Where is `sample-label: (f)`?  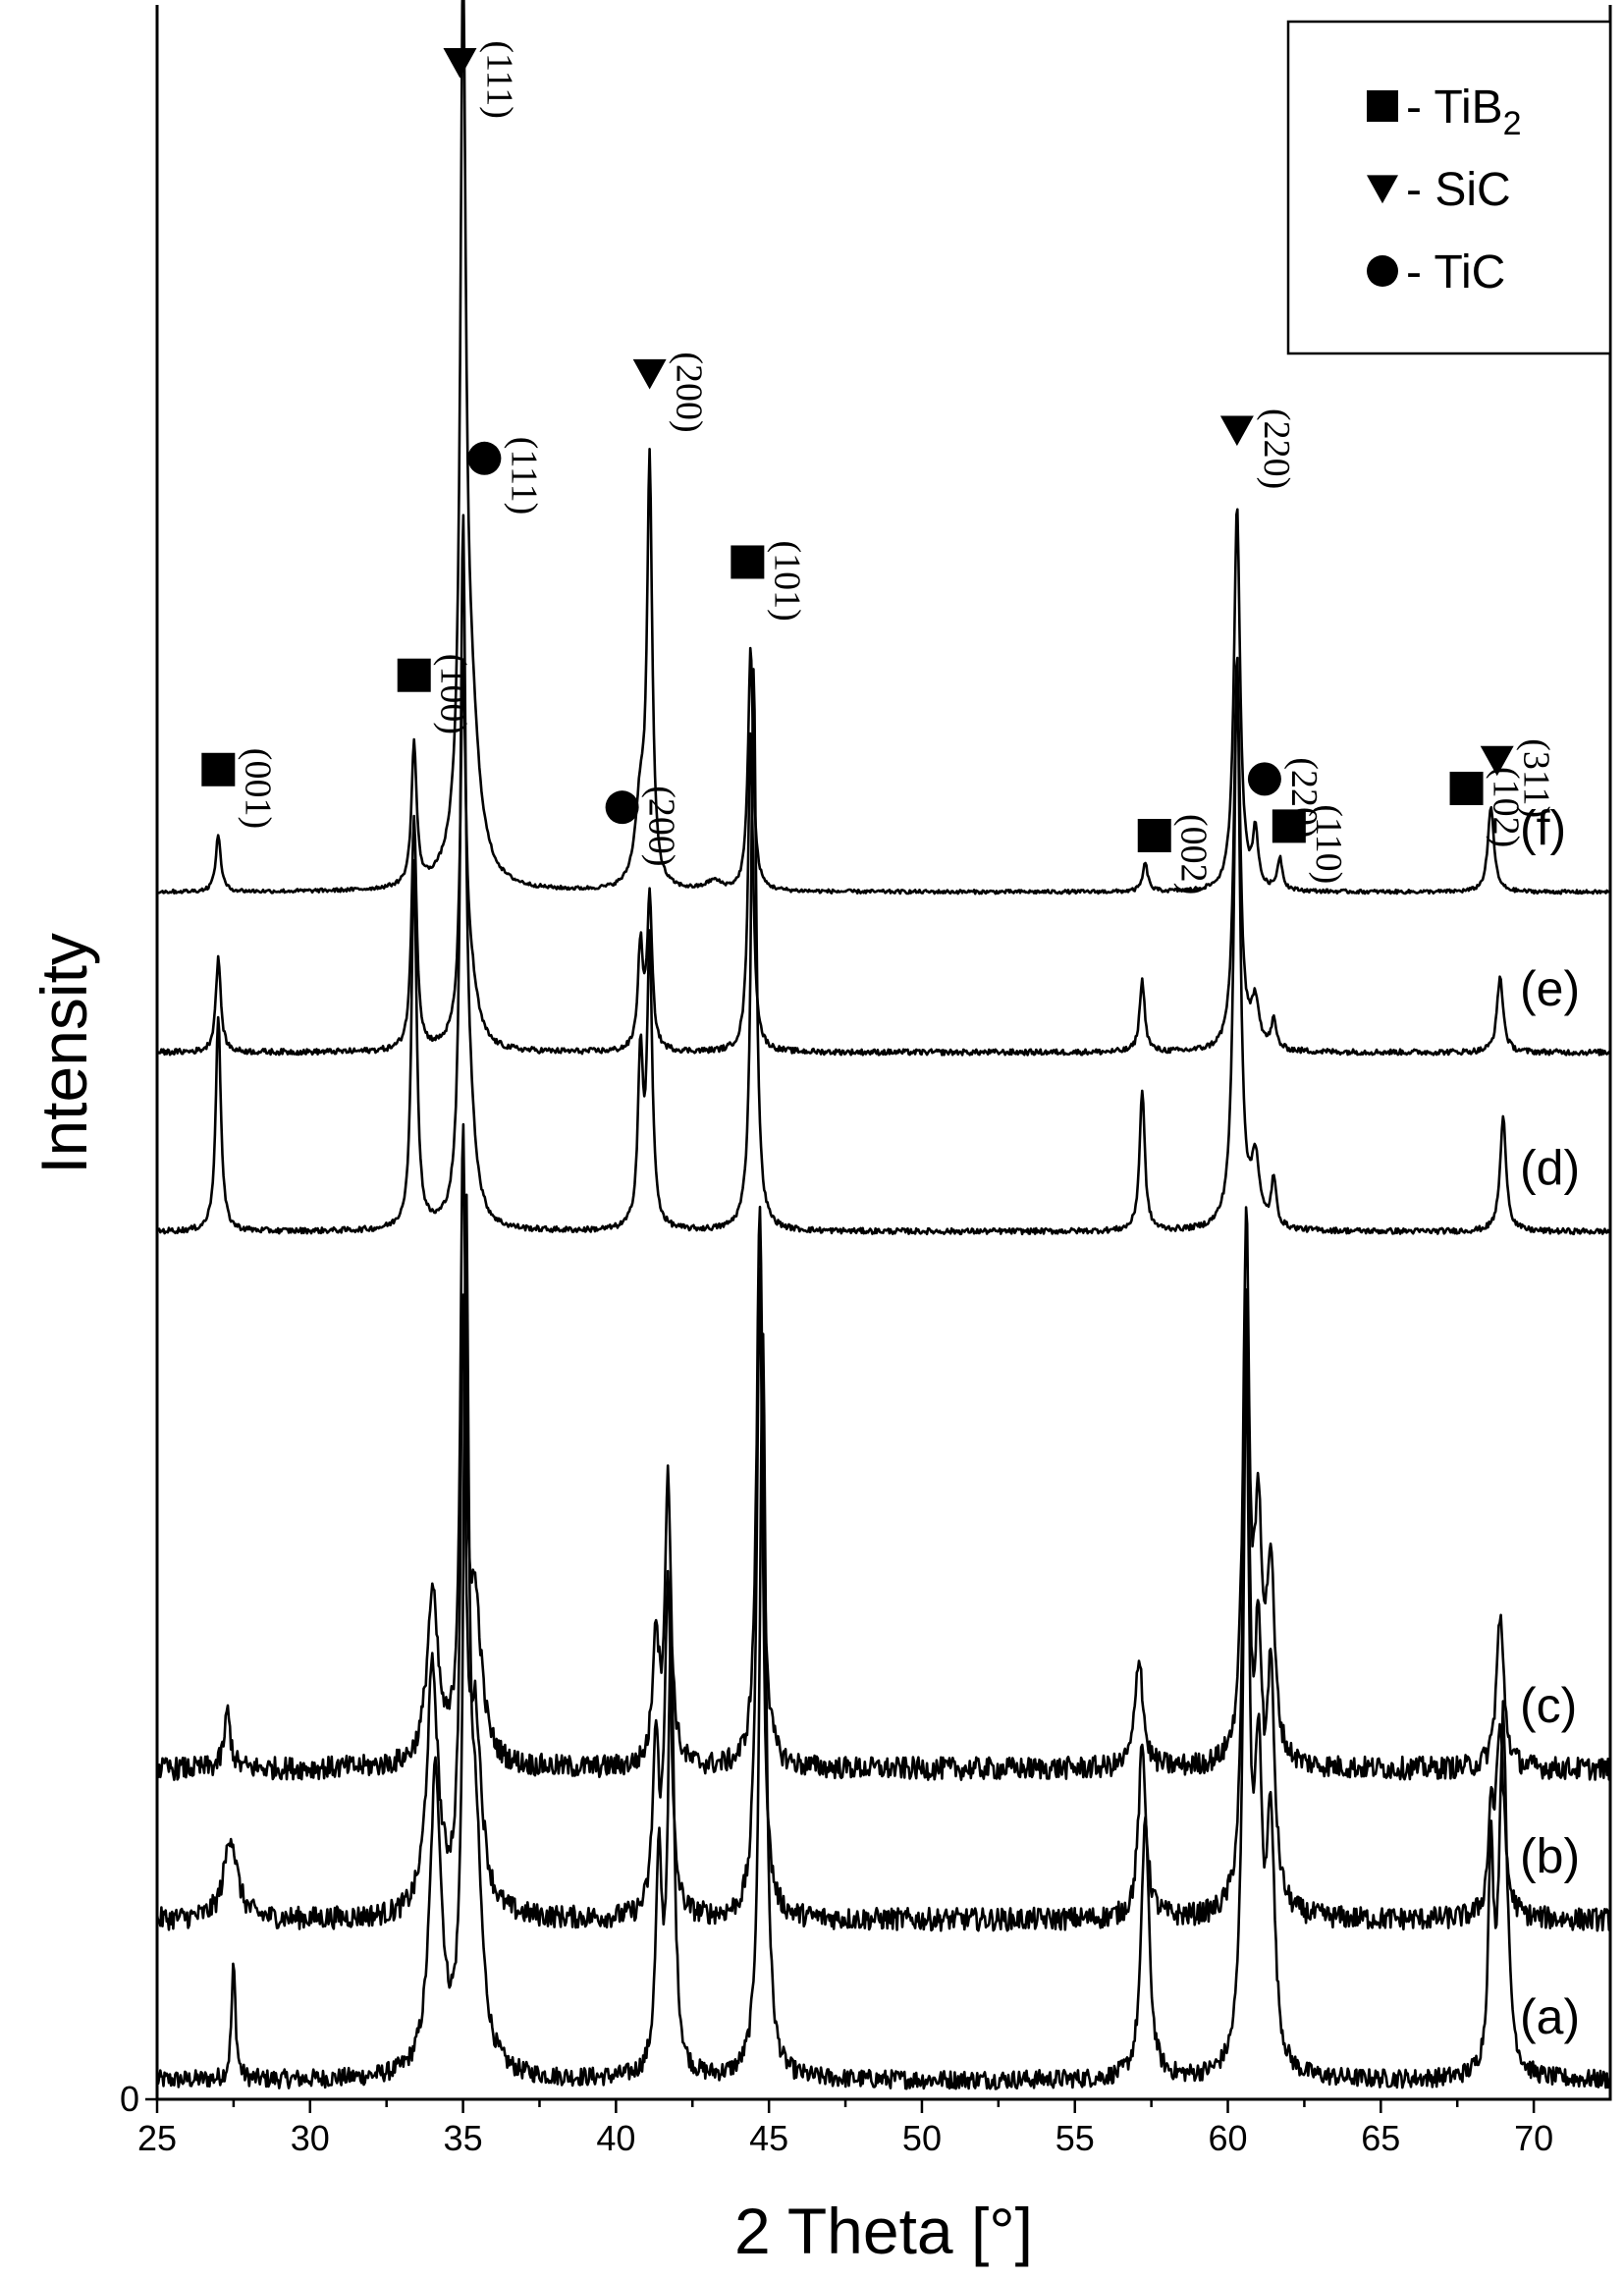 sample-label: (f) is located at coordinates (1543, 828).